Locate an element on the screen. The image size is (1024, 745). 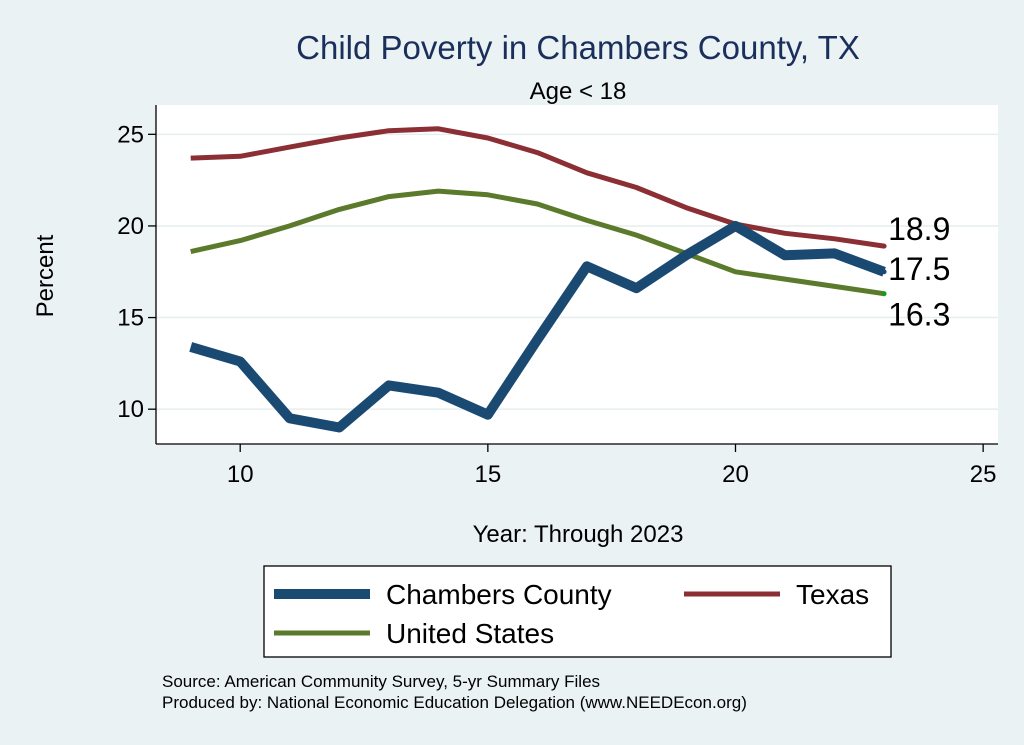
legend-label-chambers-county: Chambers County is located at coordinates (499, 594).